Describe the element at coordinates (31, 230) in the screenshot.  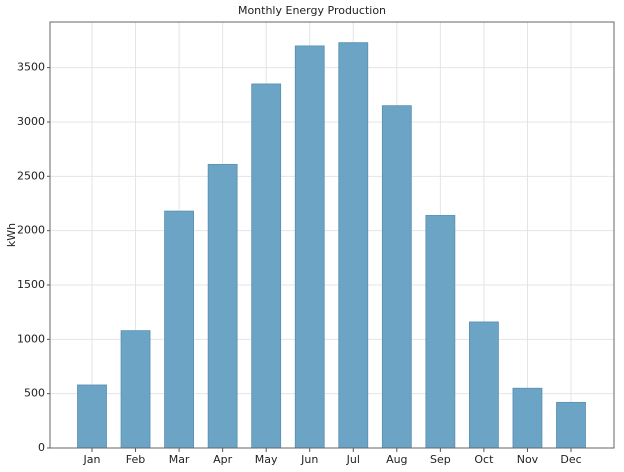
I see `y-tick-label: 2000` at that location.